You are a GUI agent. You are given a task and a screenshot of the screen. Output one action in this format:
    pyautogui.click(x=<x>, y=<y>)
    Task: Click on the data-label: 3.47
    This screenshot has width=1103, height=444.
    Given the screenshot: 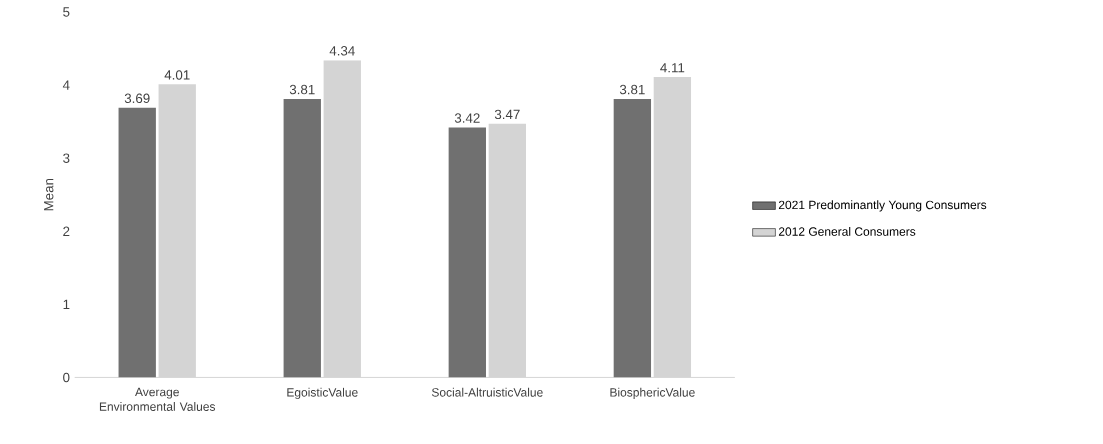 What is the action you would take?
    pyautogui.click(x=507, y=114)
    